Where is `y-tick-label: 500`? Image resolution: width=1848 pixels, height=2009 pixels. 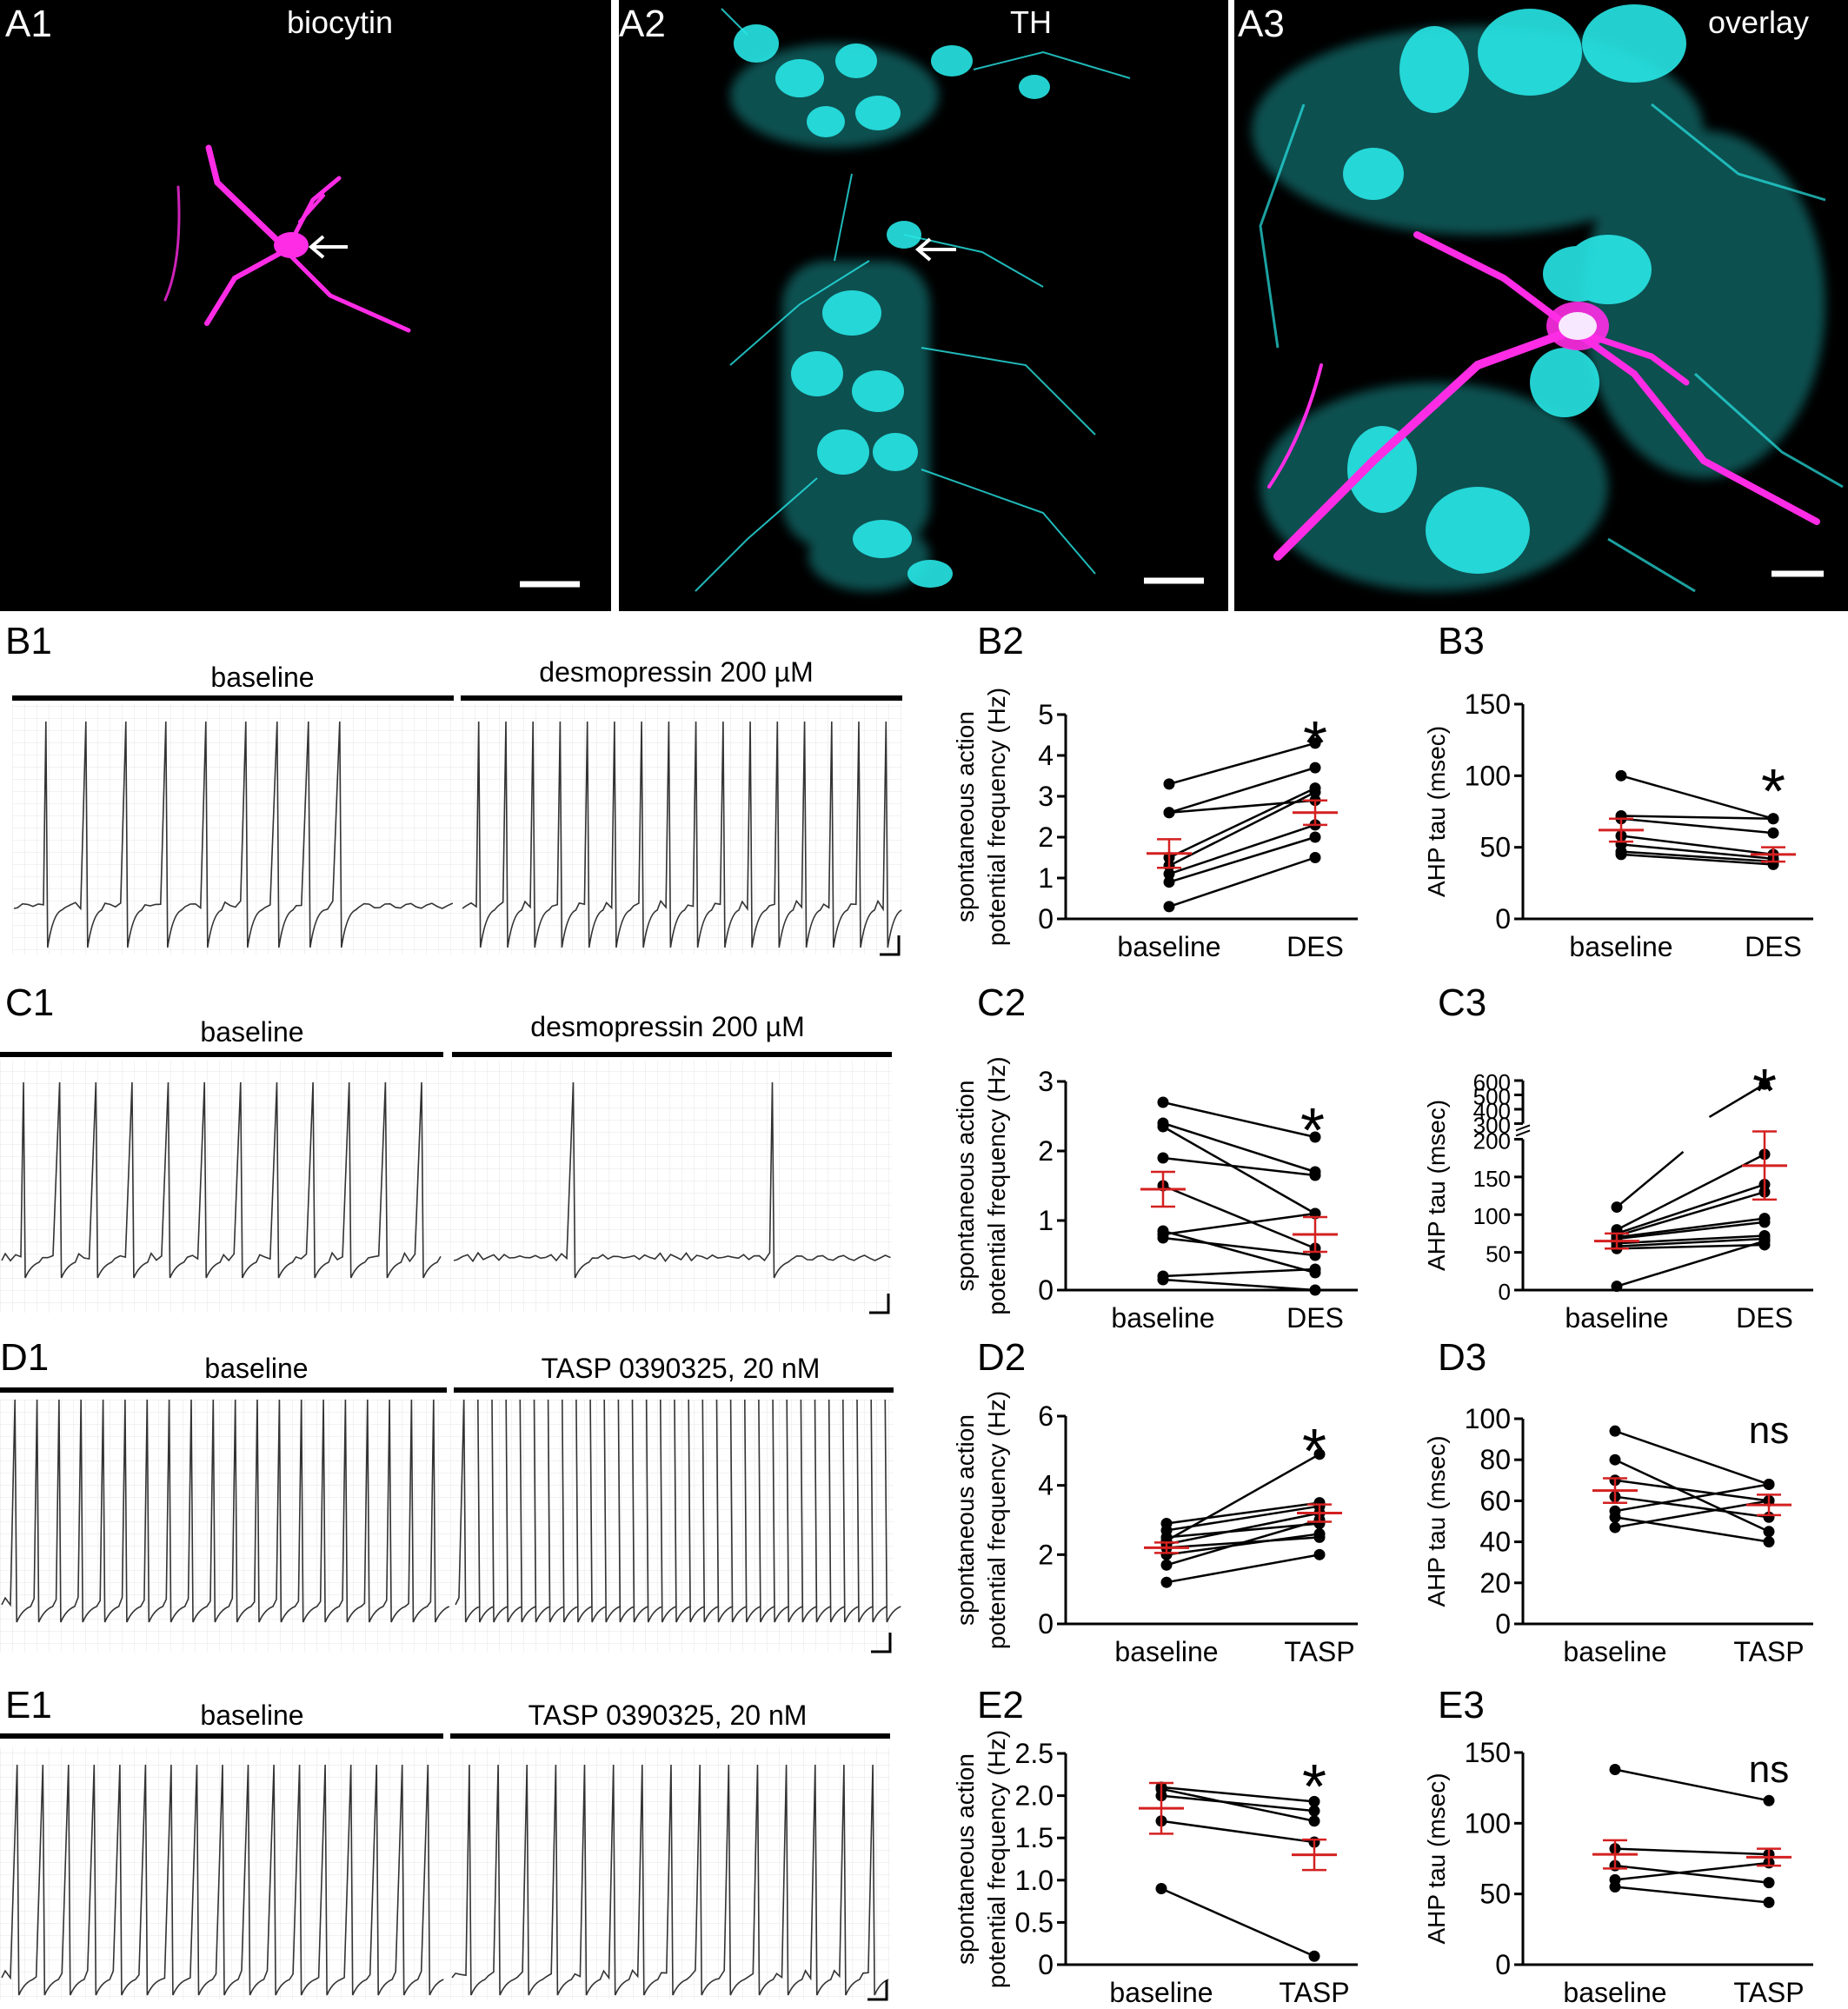
y-tick-label: 500 is located at coordinates (1492, 1096).